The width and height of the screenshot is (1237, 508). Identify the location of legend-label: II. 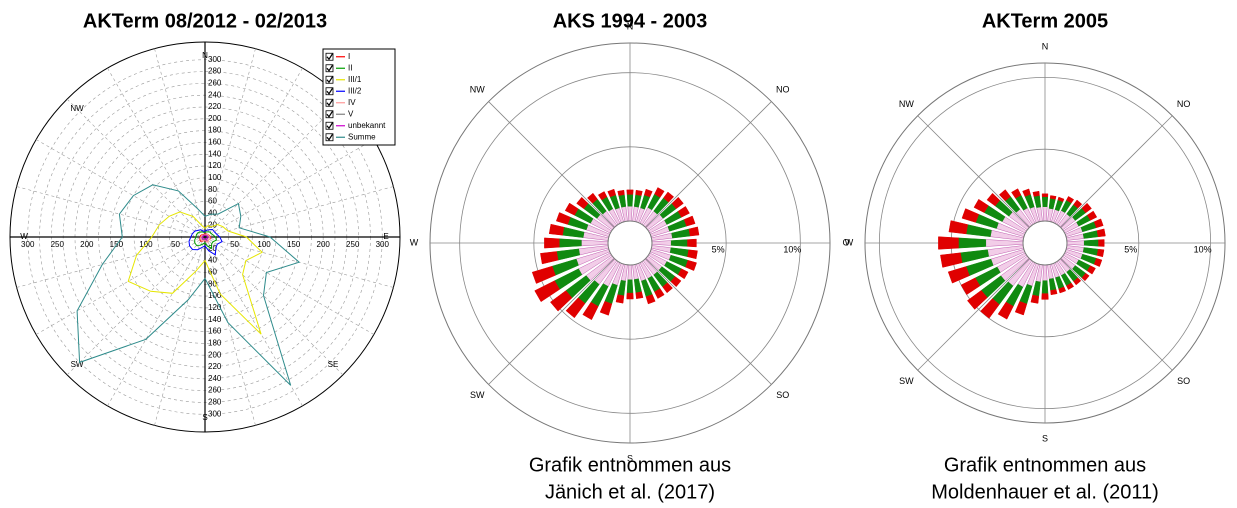
(350, 67).